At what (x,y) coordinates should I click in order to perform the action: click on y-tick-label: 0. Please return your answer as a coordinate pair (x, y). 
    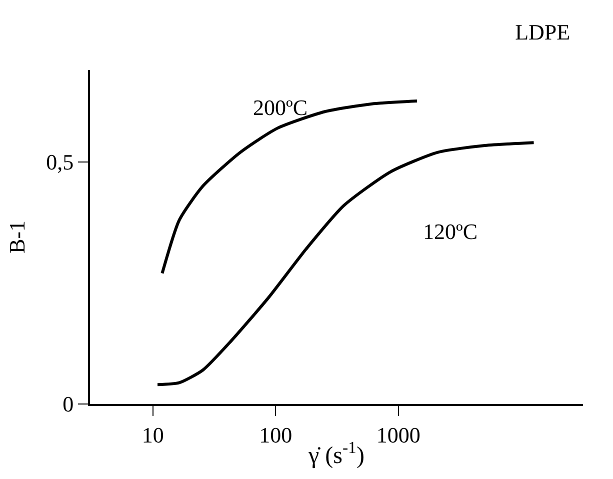
    Looking at the image, I should click on (68, 404).